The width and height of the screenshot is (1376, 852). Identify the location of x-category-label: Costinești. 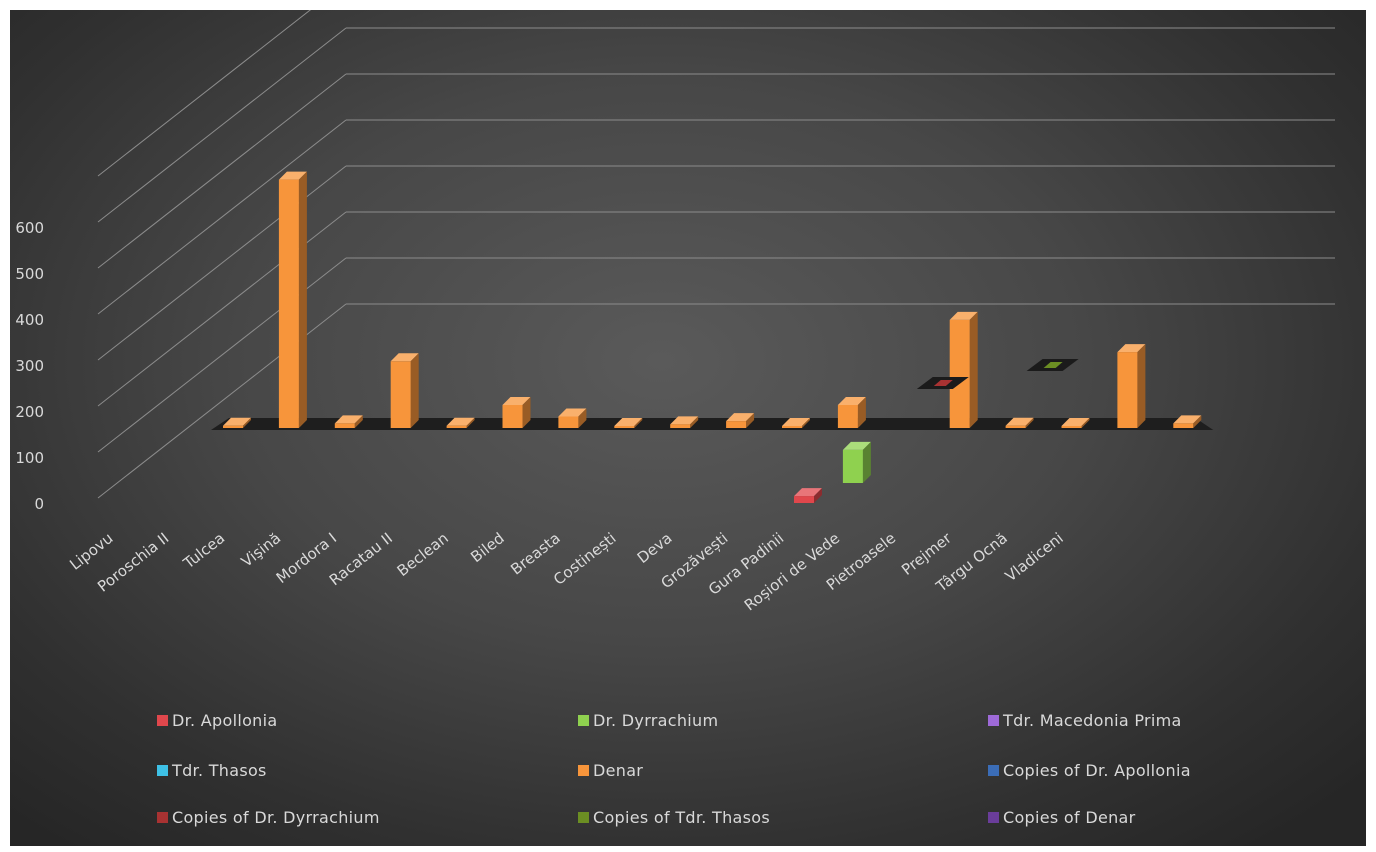
(584, 559).